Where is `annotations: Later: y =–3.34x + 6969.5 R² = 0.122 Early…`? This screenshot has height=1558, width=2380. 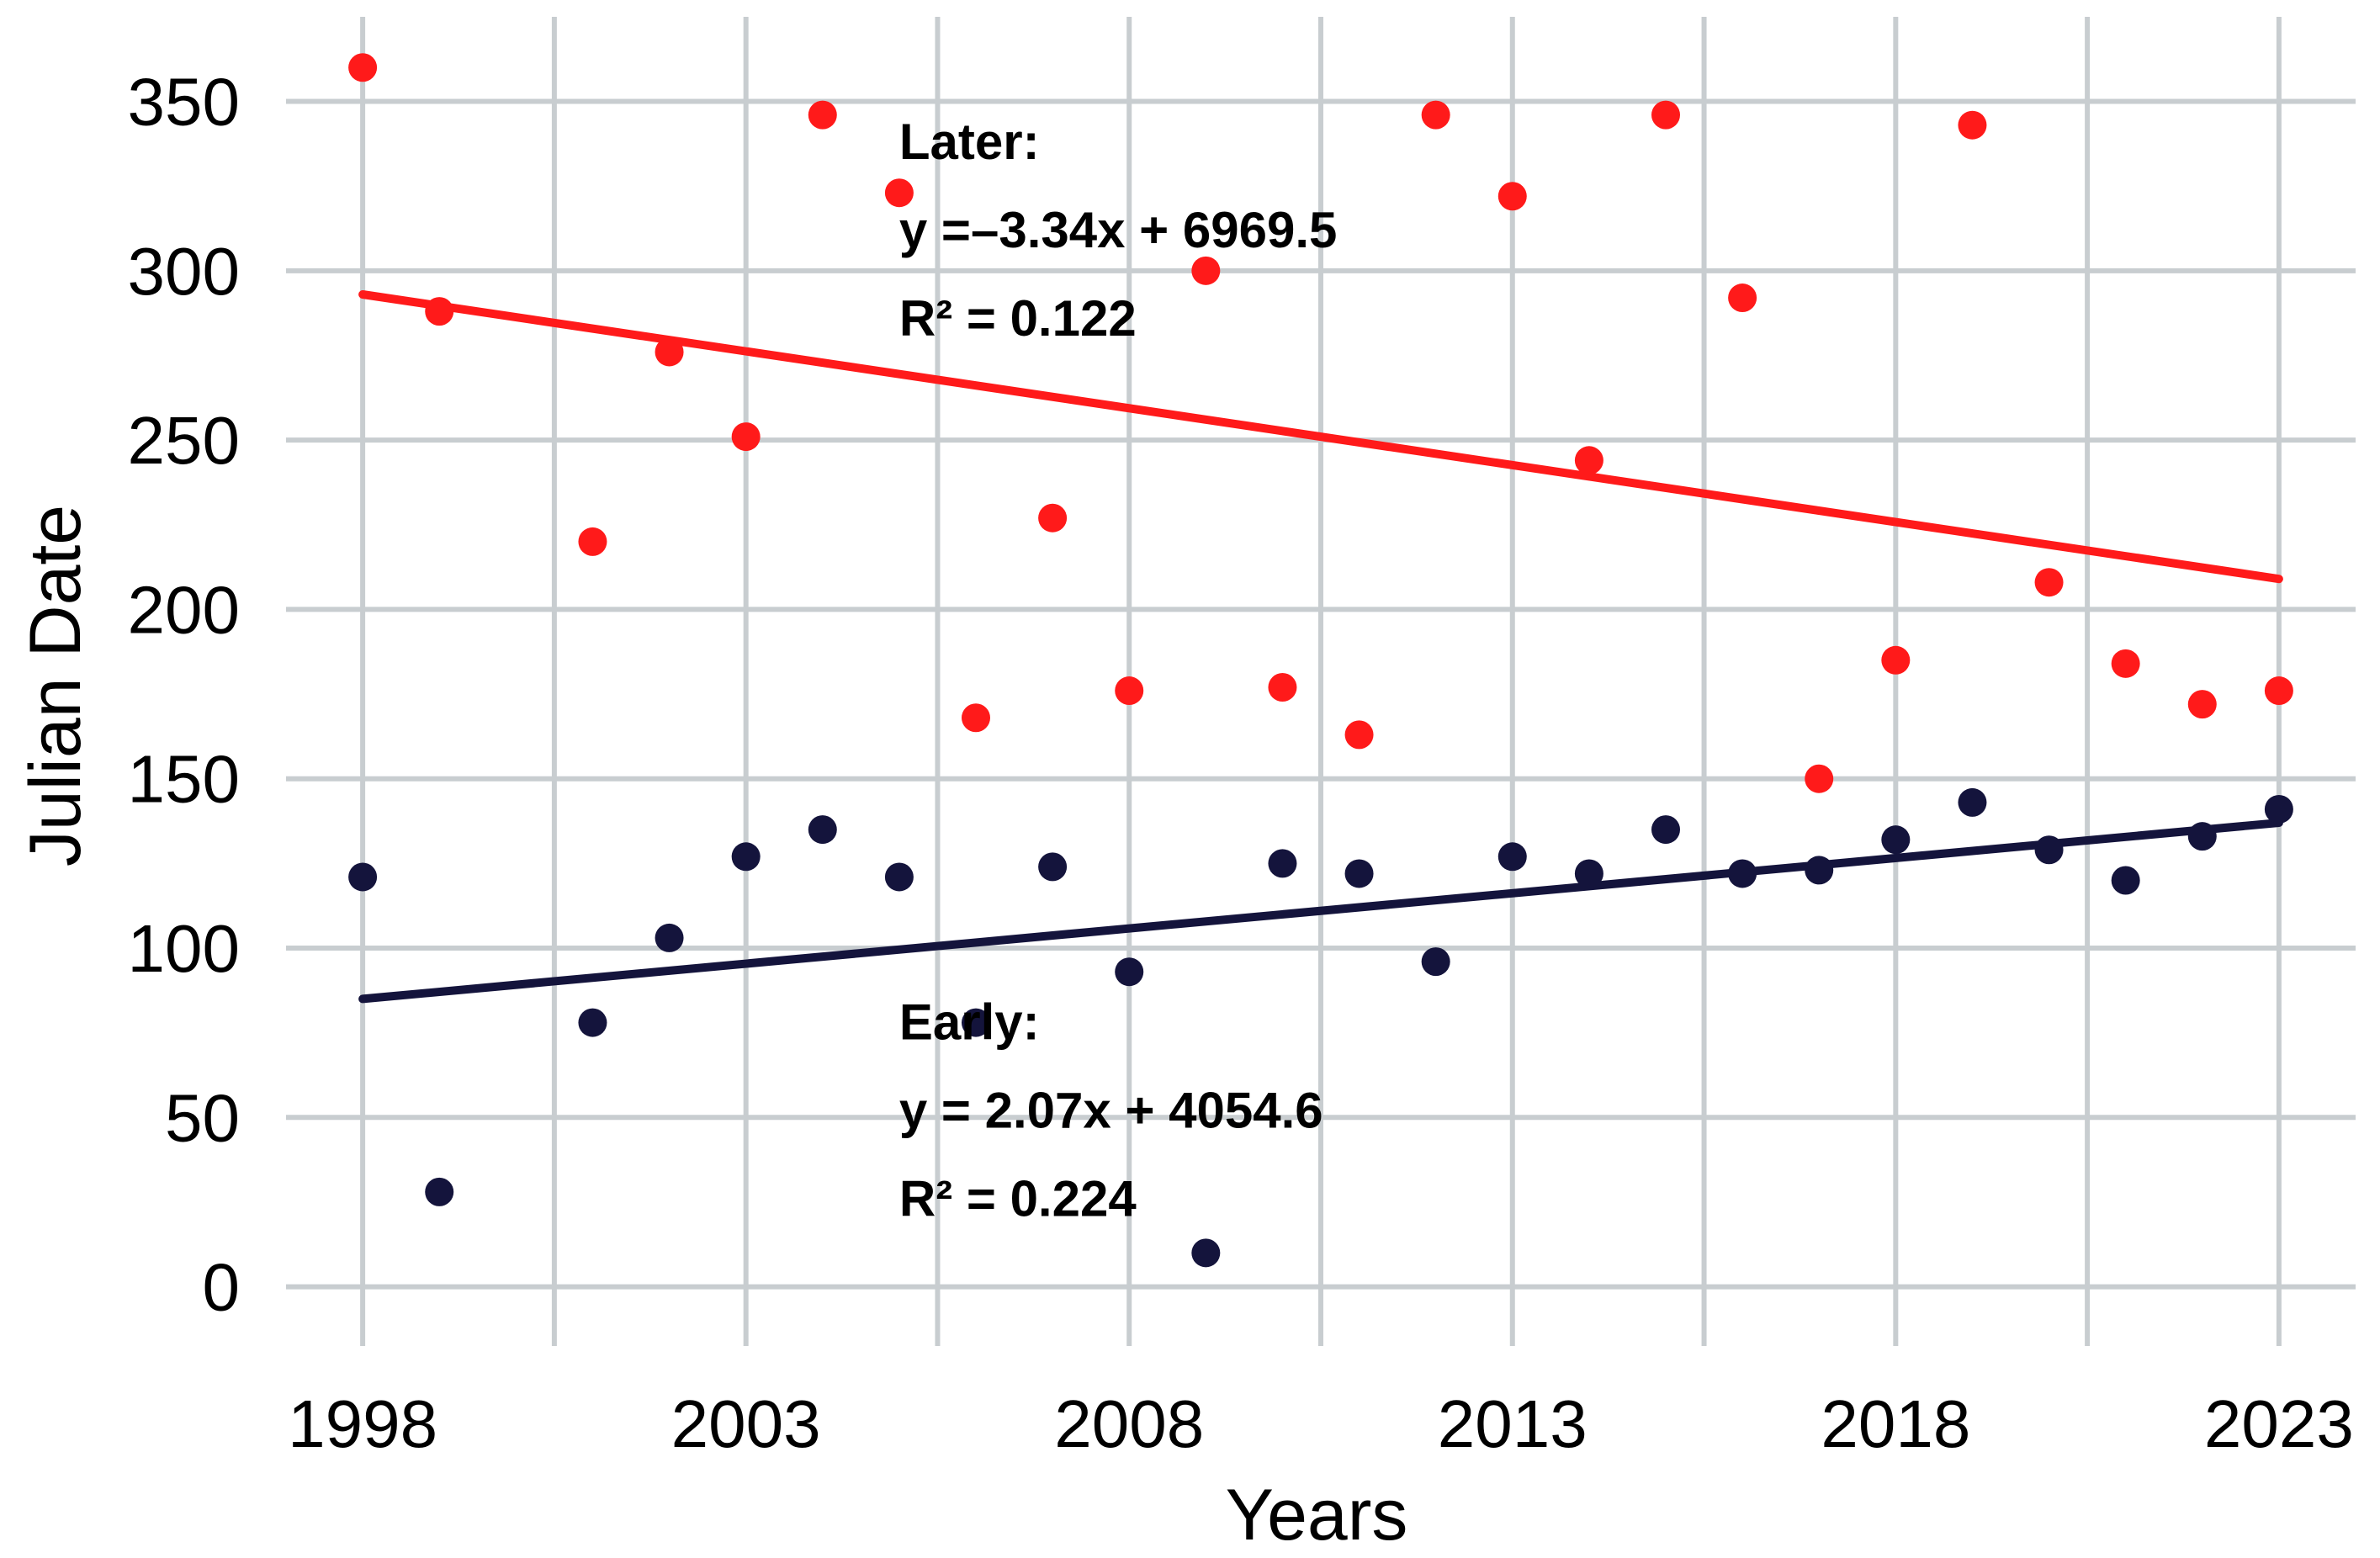
annotations: Later: y =–3.34x + 6969.5 R² = 0.122 Early… is located at coordinates (1118, 670).